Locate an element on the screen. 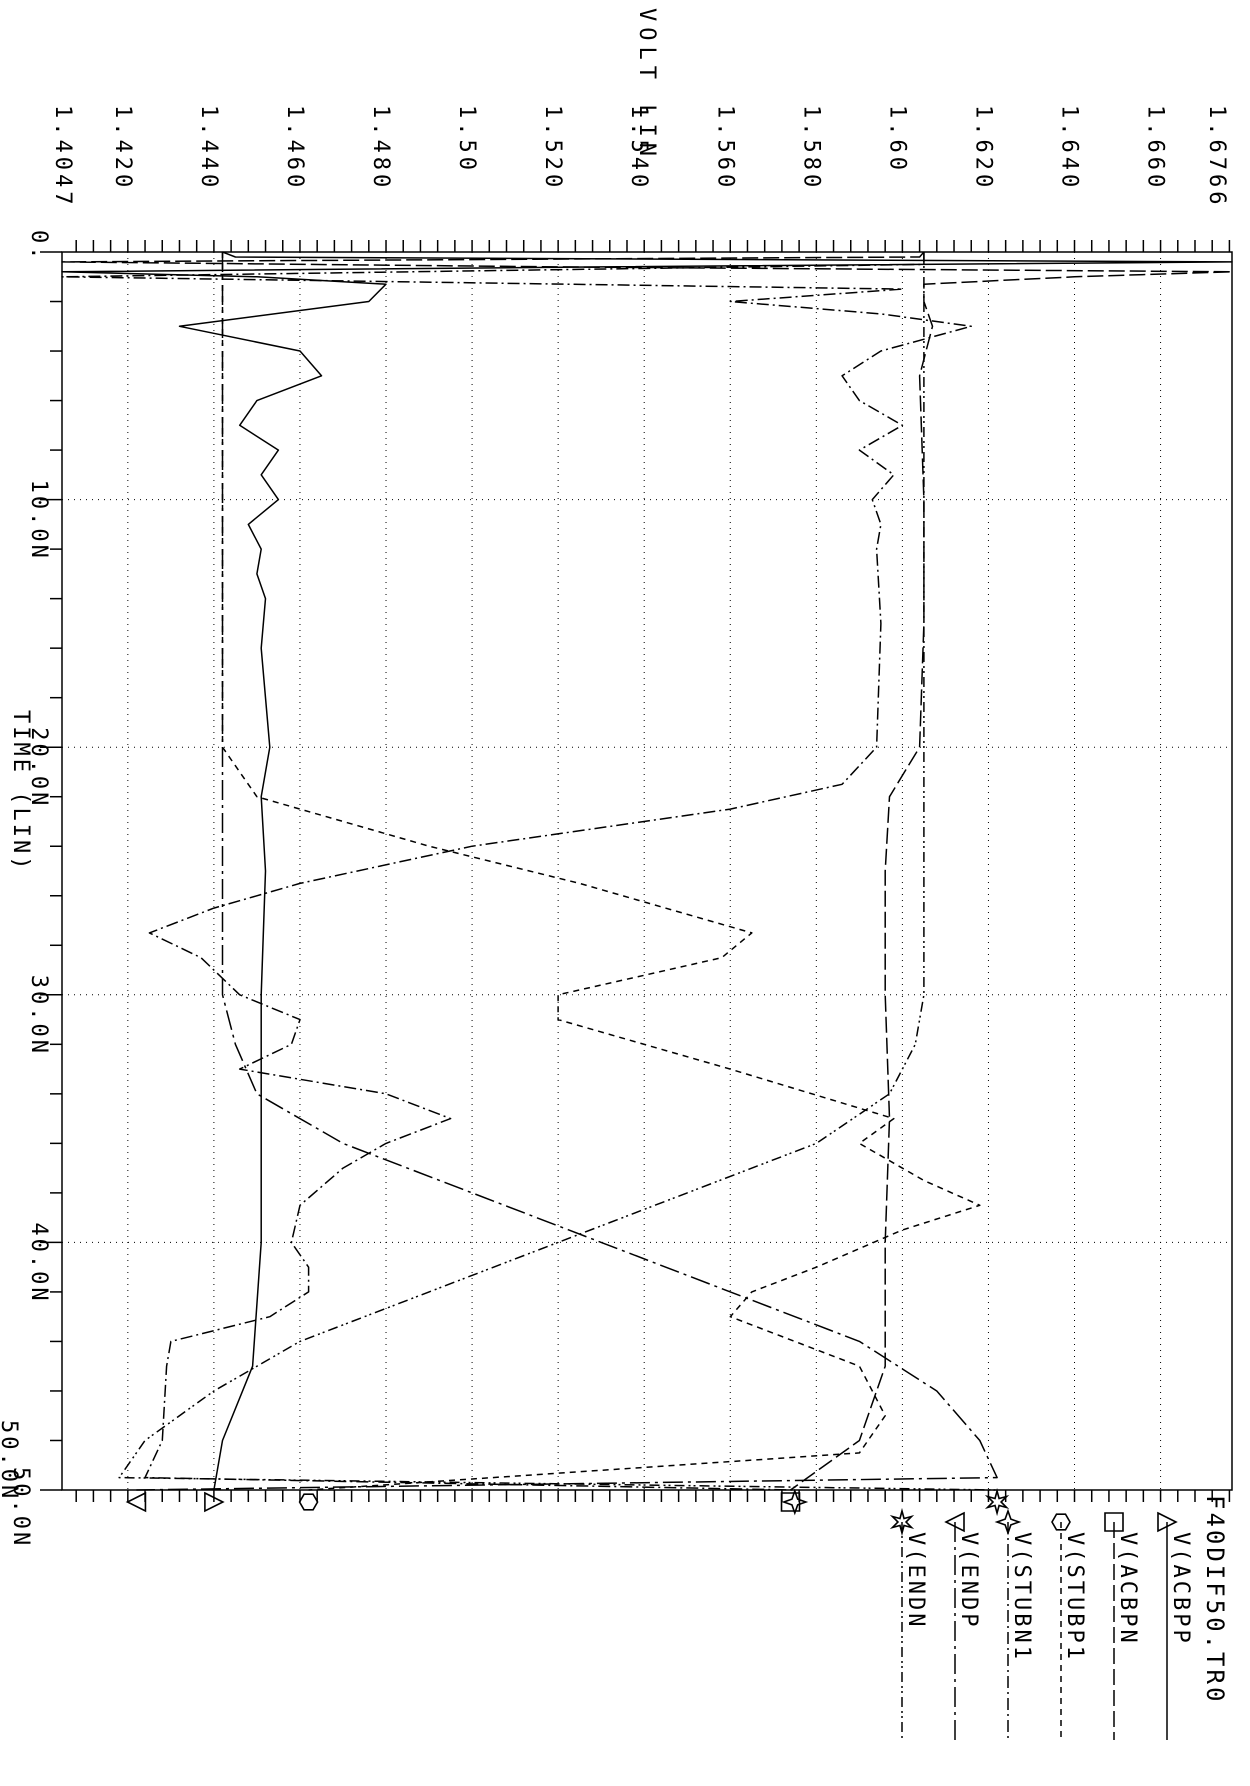  y-tick-label: 1.440 is located at coordinates (208, 148).